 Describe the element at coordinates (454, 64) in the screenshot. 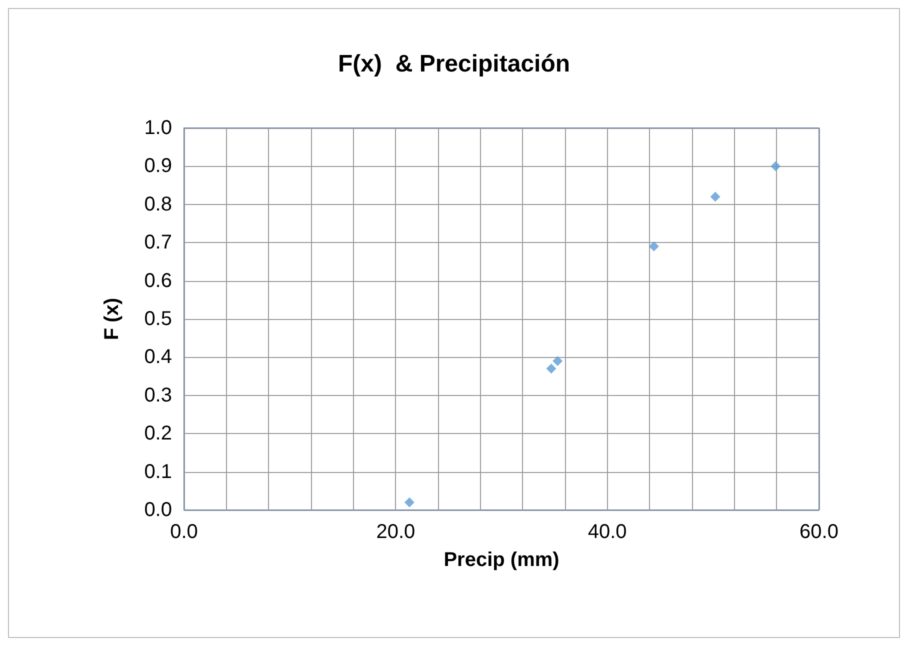

I see `chart-title: F(x) & Precipitación` at that location.